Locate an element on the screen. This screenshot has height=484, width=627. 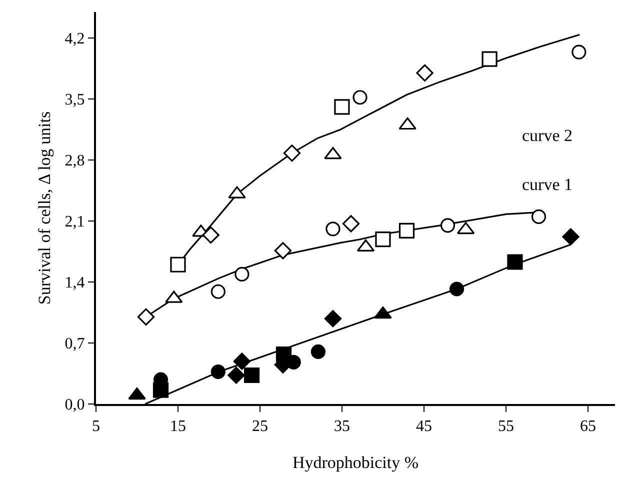
y-tick-label: 4,2 is located at coordinates (74, 39).